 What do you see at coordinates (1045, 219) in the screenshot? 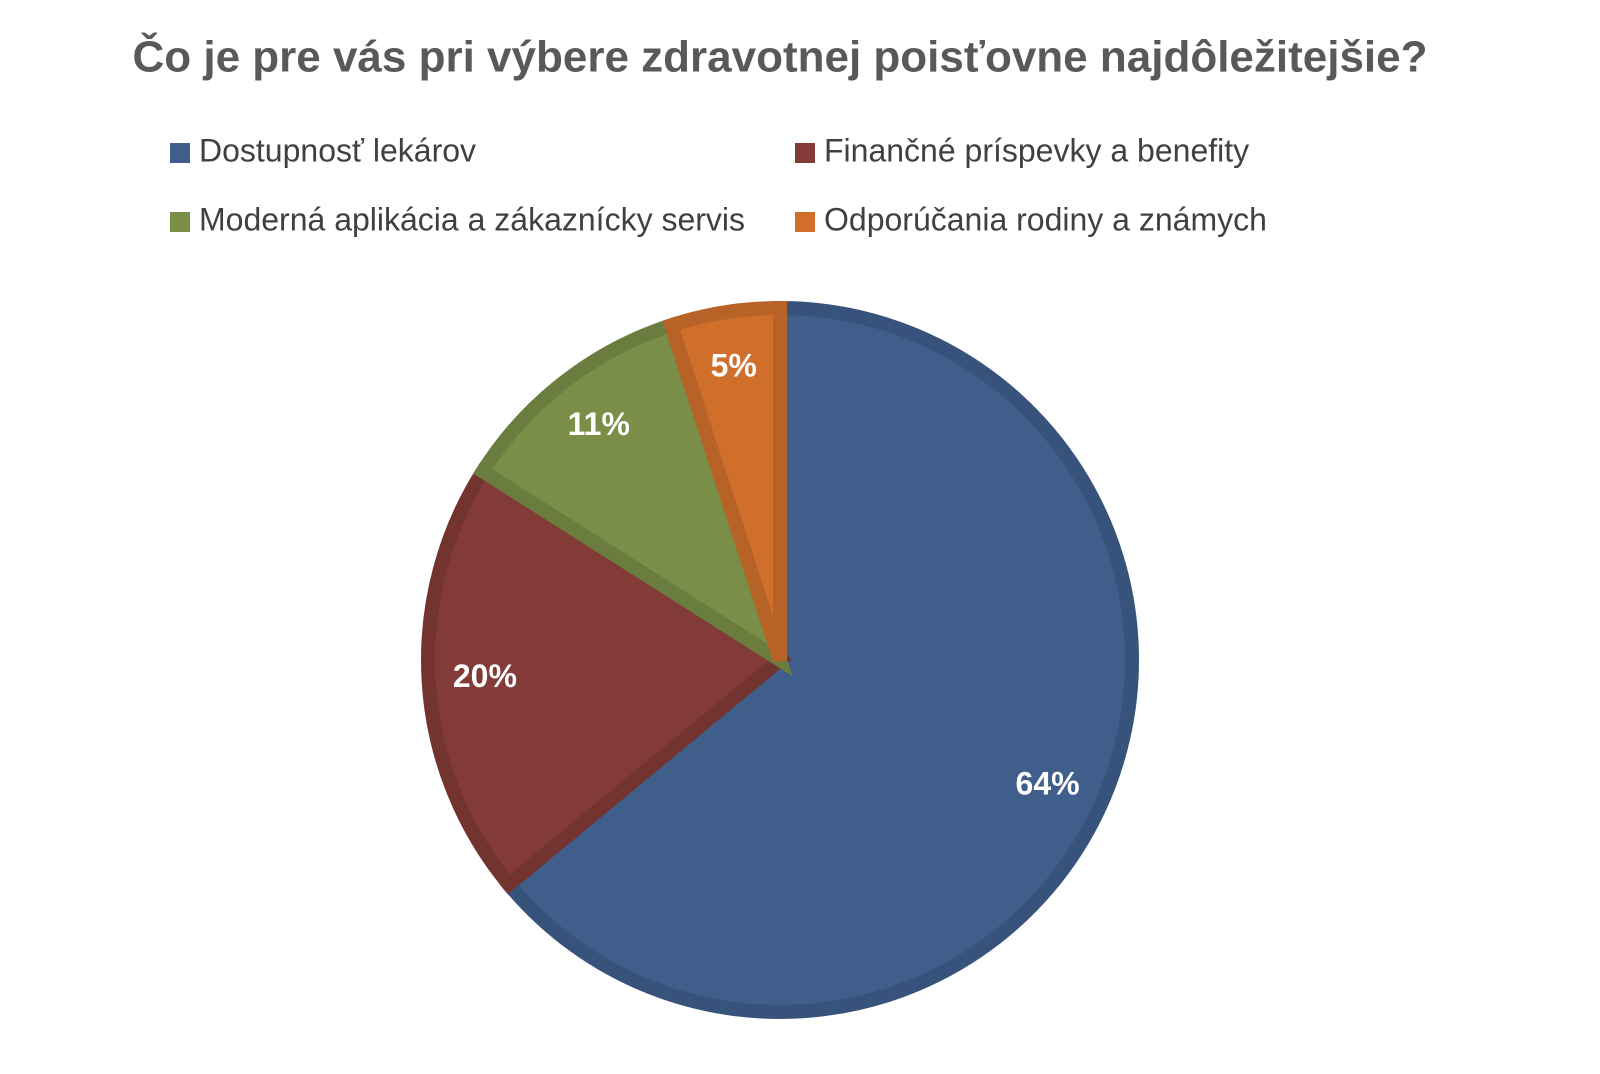
I see `legend-label: Odporúčania rodiny a známych` at bounding box center [1045, 219].